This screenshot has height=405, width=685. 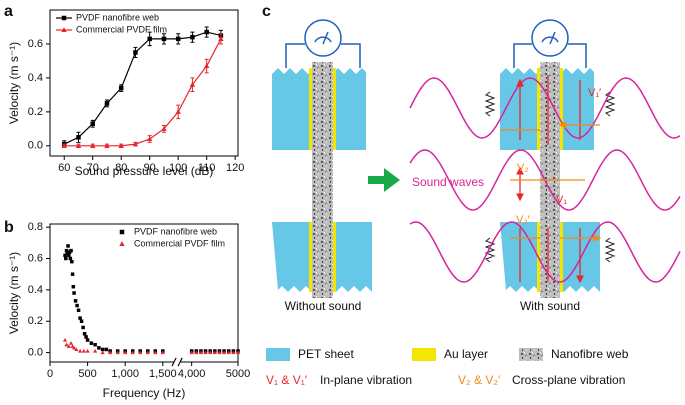 I want to click on legend-label: Cross-plane vibration, so click(x=568, y=380).